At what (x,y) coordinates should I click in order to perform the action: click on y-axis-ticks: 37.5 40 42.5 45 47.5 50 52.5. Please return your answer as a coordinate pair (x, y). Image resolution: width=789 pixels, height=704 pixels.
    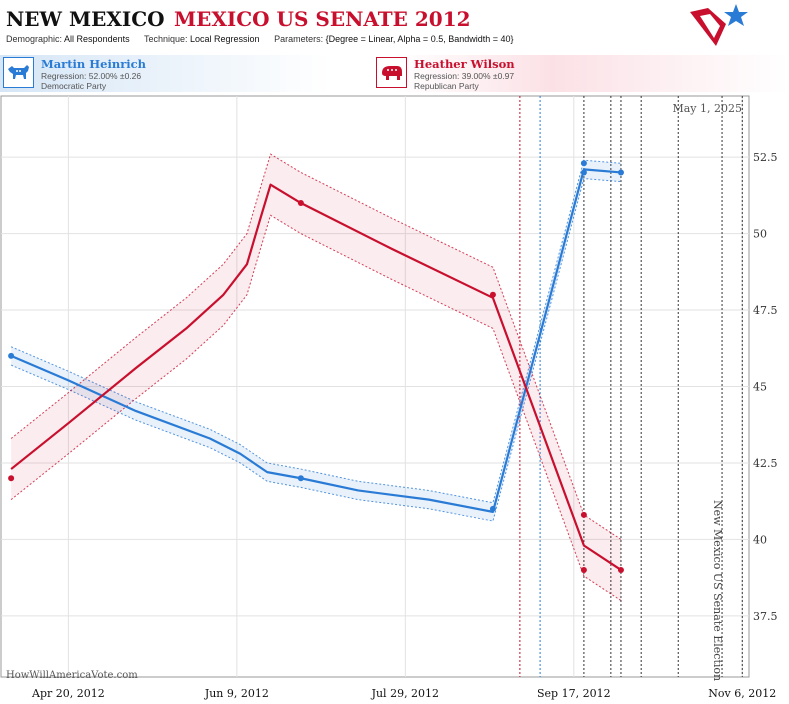
    Looking at the image, I should click on (765, 387).